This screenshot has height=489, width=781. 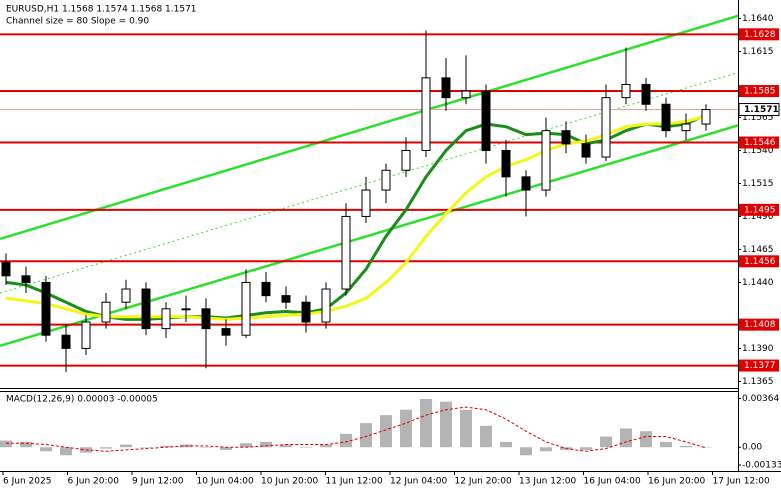 What do you see at coordinates (418, 482) in the screenshot?
I see `x-tick-label: 12 Jun 04:00` at bounding box center [418, 482].